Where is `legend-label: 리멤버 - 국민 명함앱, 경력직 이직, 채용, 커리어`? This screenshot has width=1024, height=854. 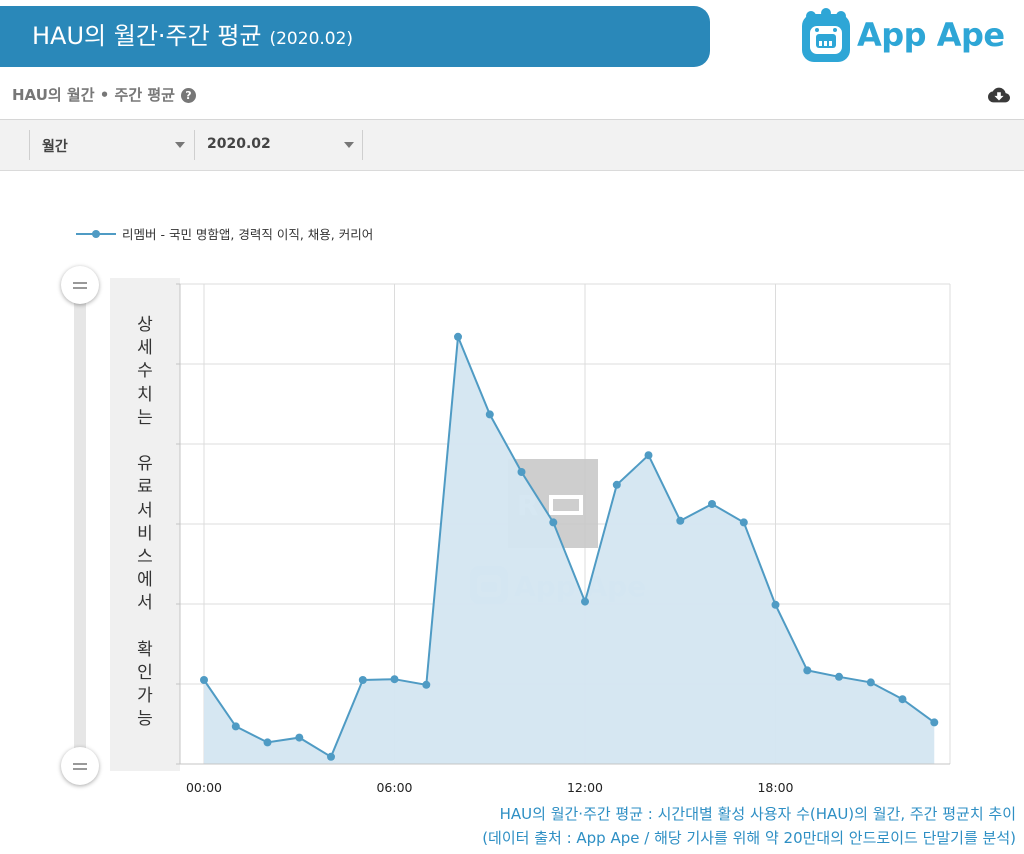
legend-label: 리멤버 - 국민 명함앱, 경력직 이직, 채용, 커리어 is located at coordinates (247, 234).